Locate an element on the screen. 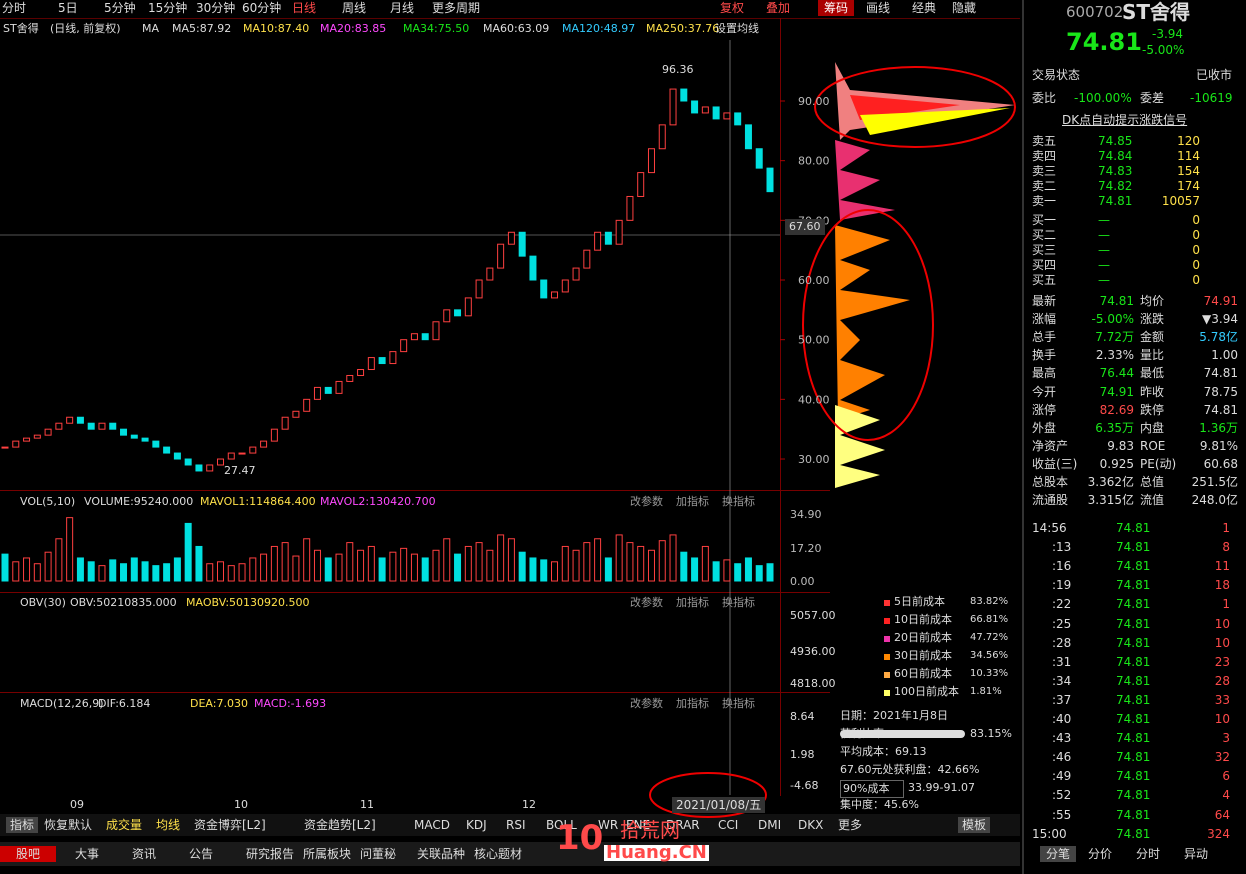 This screenshot has width=1246, height=874. indicator-tab: MACD is located at coordinates (432, 825).